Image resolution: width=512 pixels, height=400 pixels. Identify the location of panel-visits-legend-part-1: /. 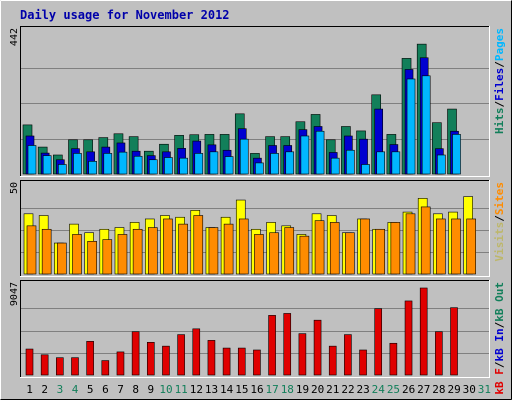
(499, 218).